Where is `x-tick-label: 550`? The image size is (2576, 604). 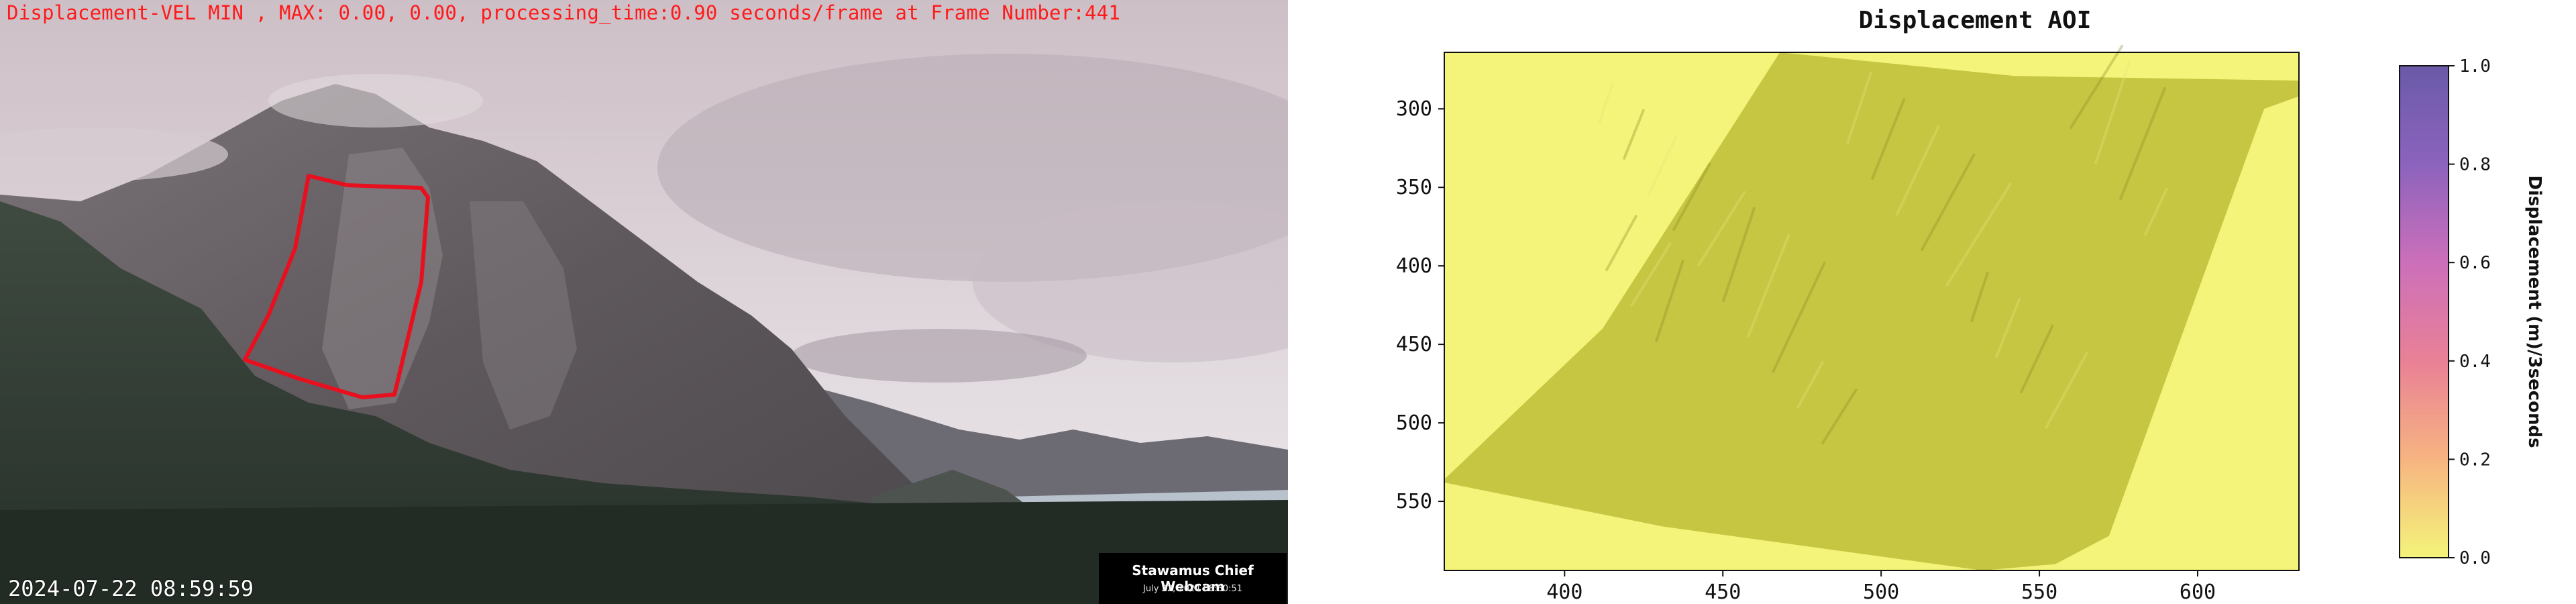 x-tick-label: 550 is located at coordinates (2039, 592).